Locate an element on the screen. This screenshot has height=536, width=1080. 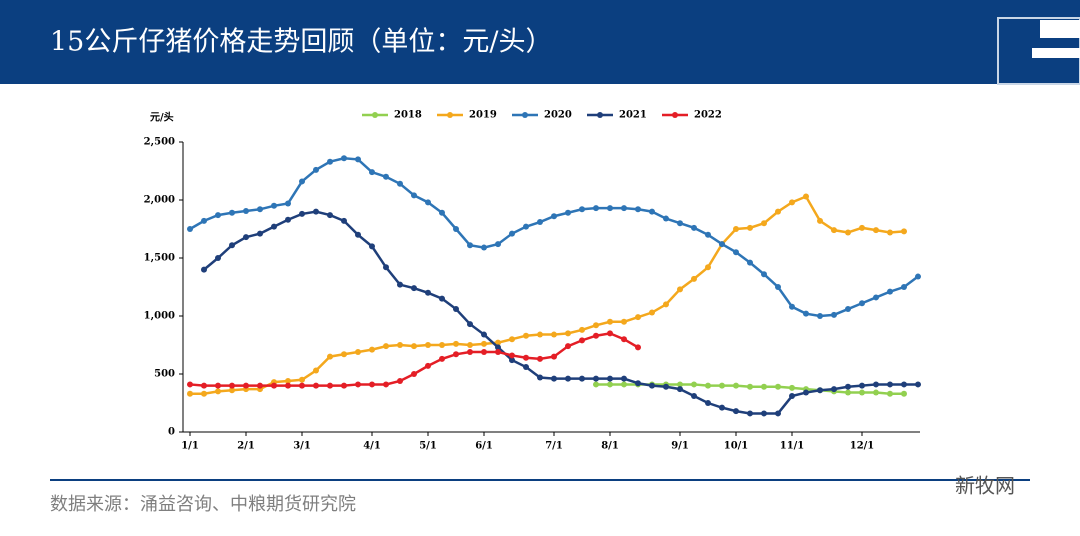
logo-part is located at coordinates (1060, 29).